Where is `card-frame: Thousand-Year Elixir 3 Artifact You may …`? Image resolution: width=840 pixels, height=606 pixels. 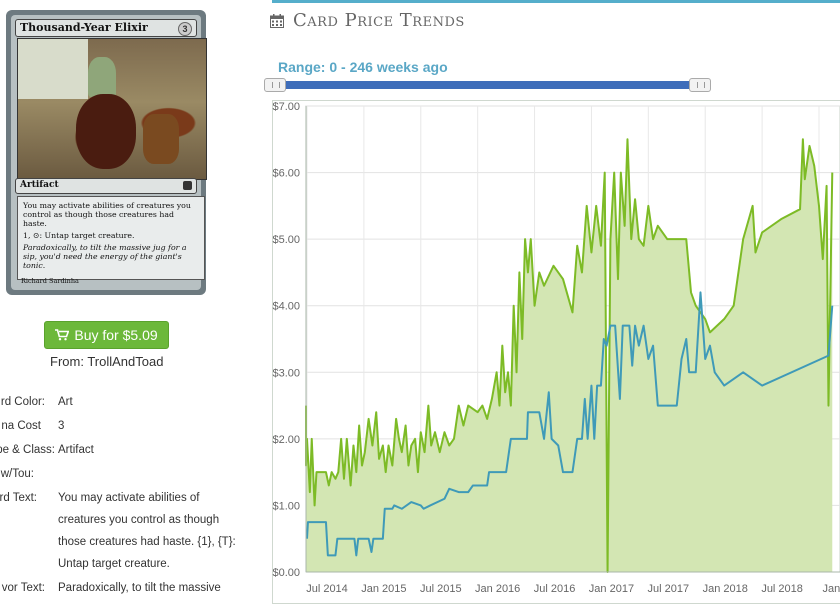
card-frame: Thousand-Year Elixir 3 Artifact You may … is located at coordinates (109, 152).